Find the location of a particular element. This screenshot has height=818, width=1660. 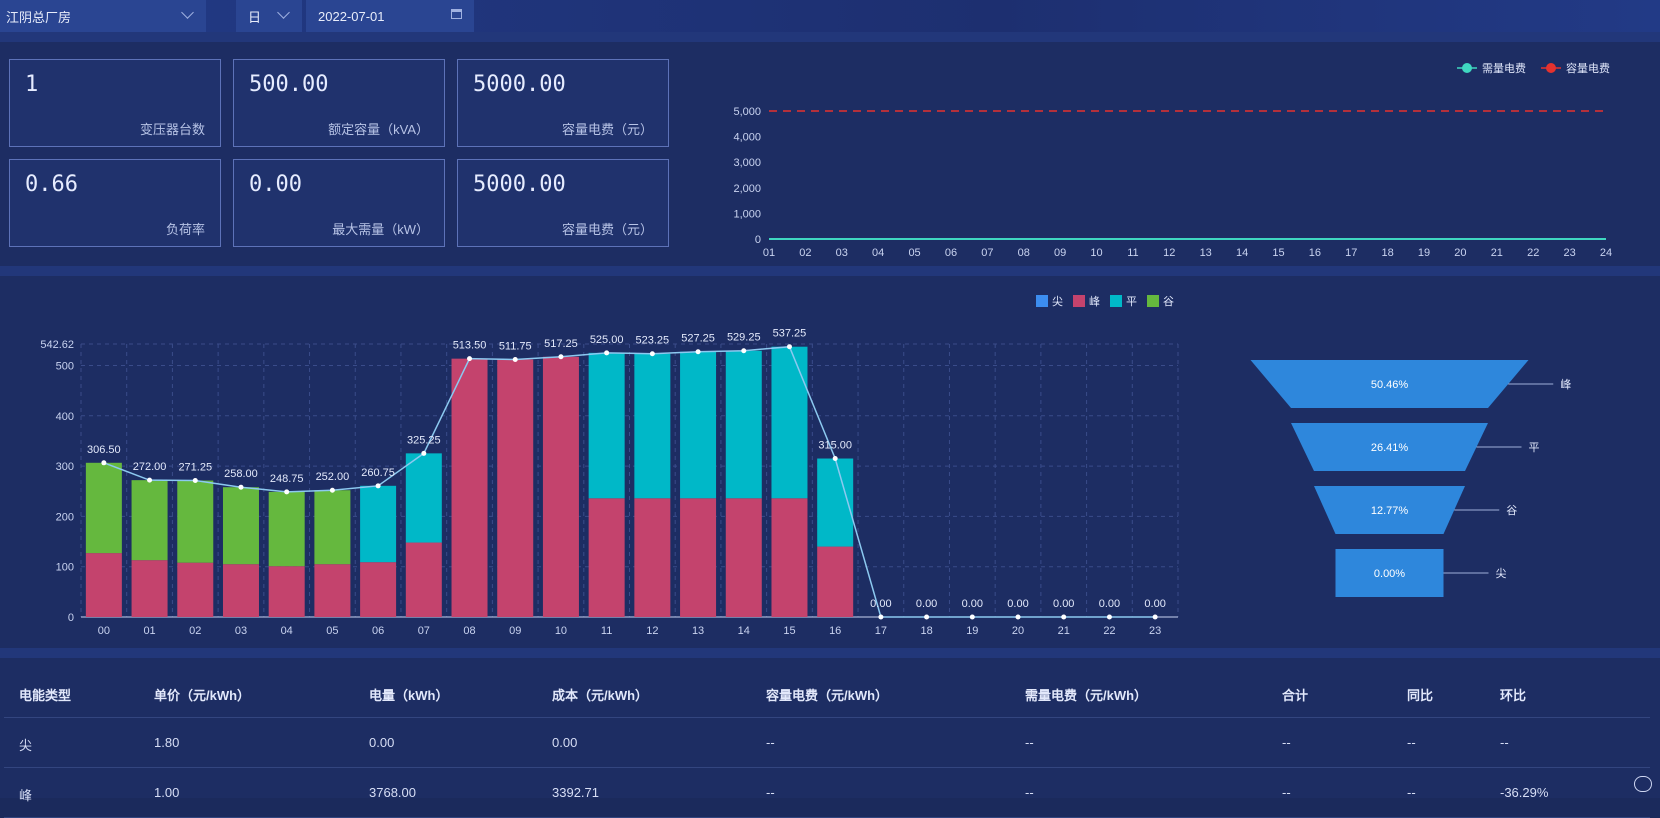

x-tick-label: 02 is located at coordinates (805, 253).